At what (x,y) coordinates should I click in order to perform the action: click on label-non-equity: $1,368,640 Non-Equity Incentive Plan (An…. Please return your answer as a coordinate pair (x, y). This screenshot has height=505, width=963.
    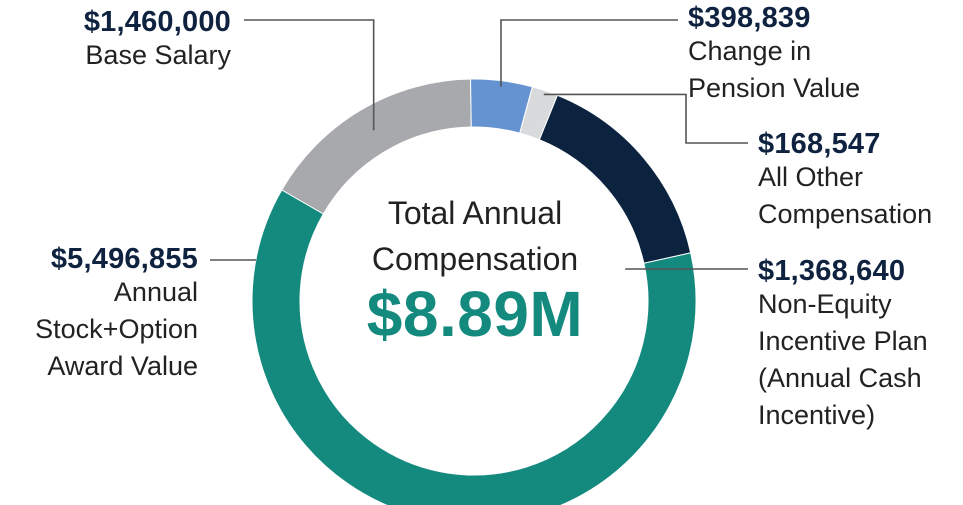
    Looking at the image, I should click on (860, 345).